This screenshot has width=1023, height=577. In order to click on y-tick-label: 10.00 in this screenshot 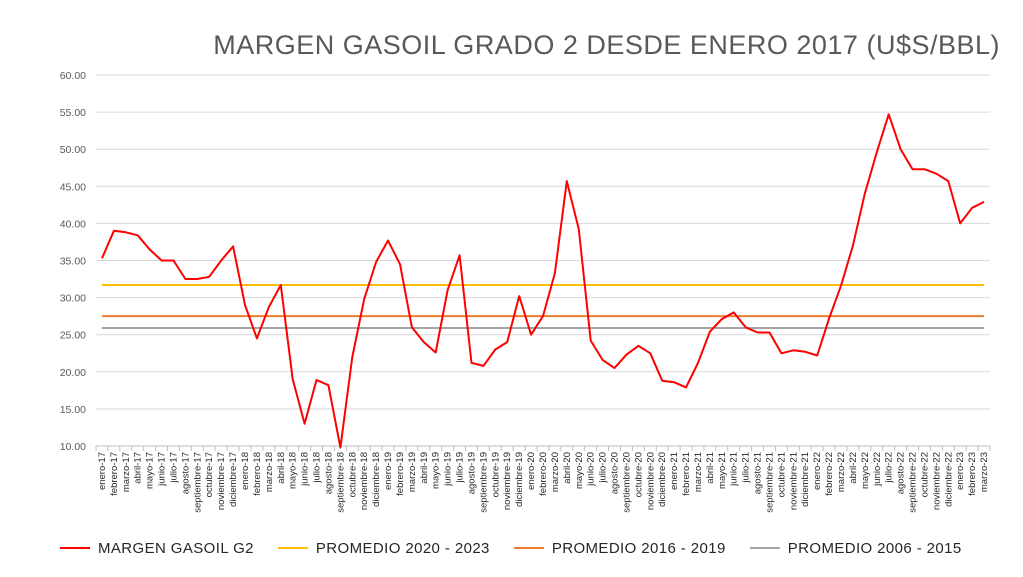, I will do `click(73, 447)`.